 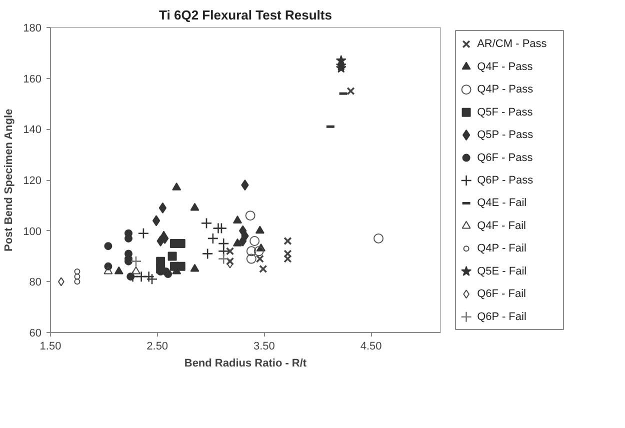 What do you see at coordinates (32, 232) in the screenshot?
I see `y-tick-label: 100` at bounding box center [32, 232].